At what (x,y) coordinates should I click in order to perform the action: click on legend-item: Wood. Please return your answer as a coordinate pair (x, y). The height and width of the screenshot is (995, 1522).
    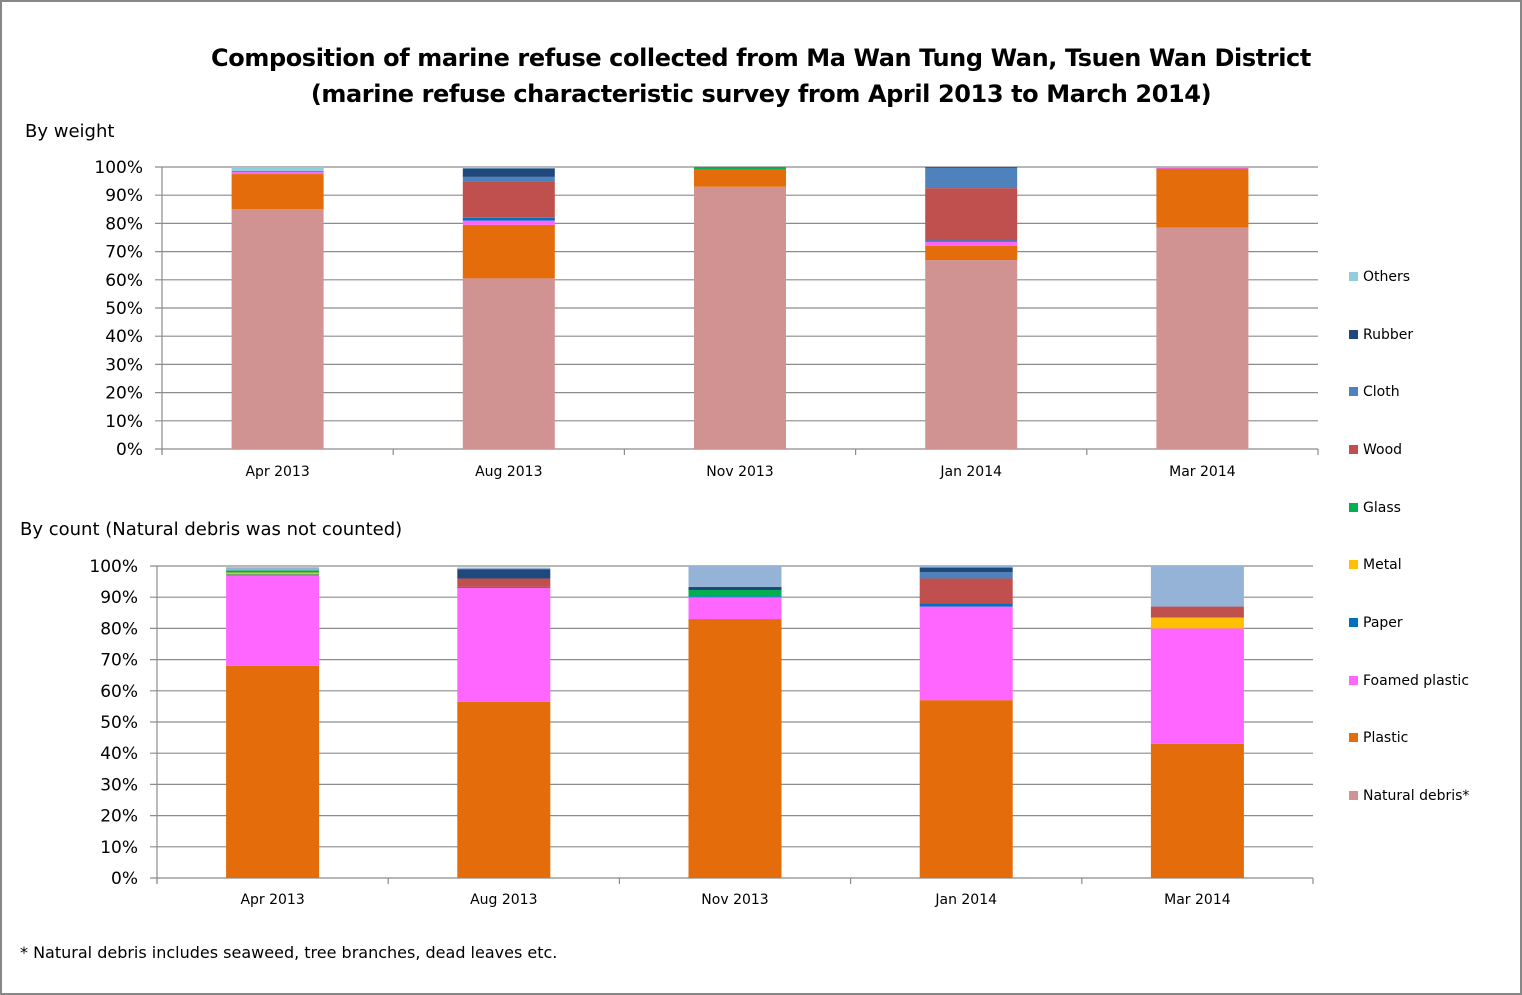
    Looking at the image, I should click on (1375, 450).